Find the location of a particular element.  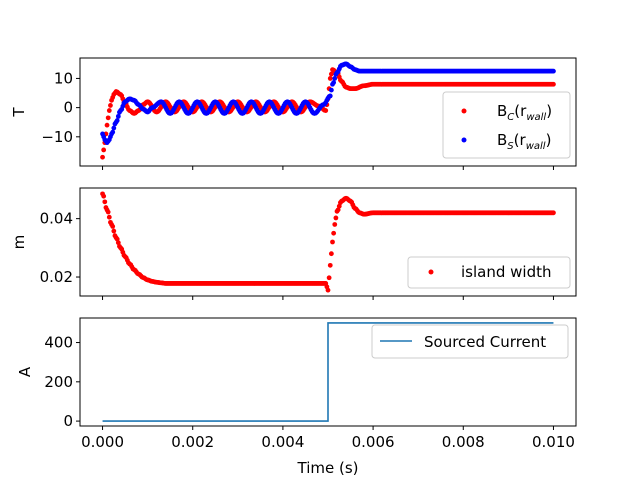

x-tick-label: 0.000 is located at coordinates (102, 442).